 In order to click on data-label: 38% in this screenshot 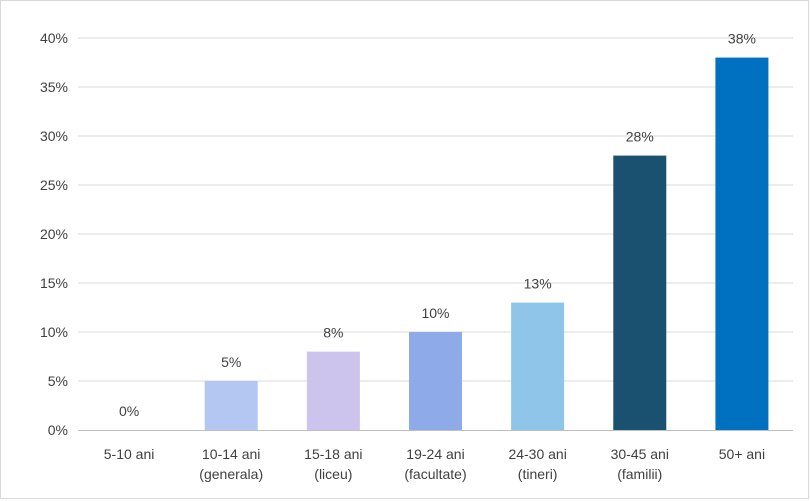, I will do `click(742, 39)`.